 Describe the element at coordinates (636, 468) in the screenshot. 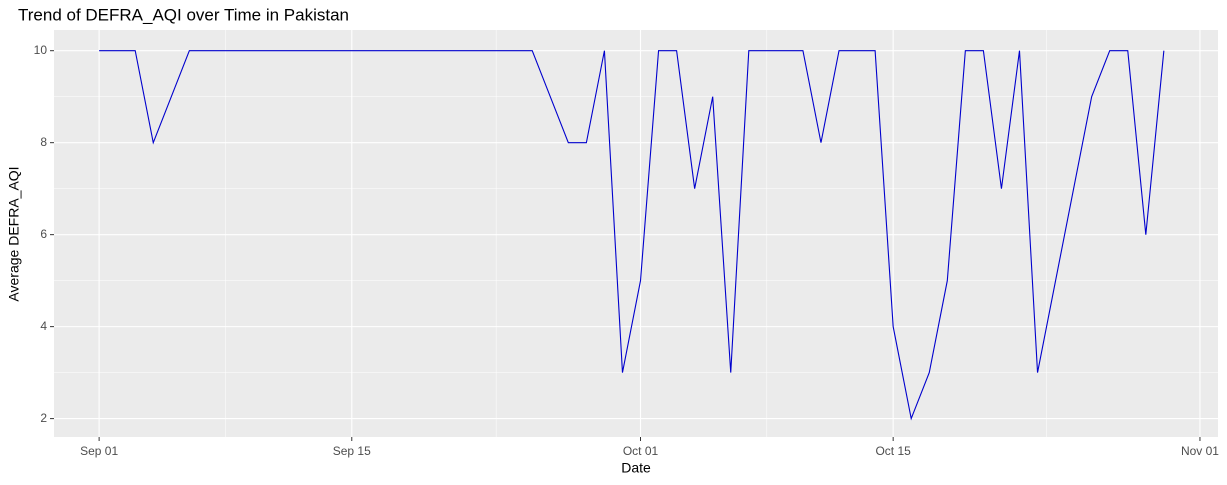

I see `x-axis-label: Date` at that location.